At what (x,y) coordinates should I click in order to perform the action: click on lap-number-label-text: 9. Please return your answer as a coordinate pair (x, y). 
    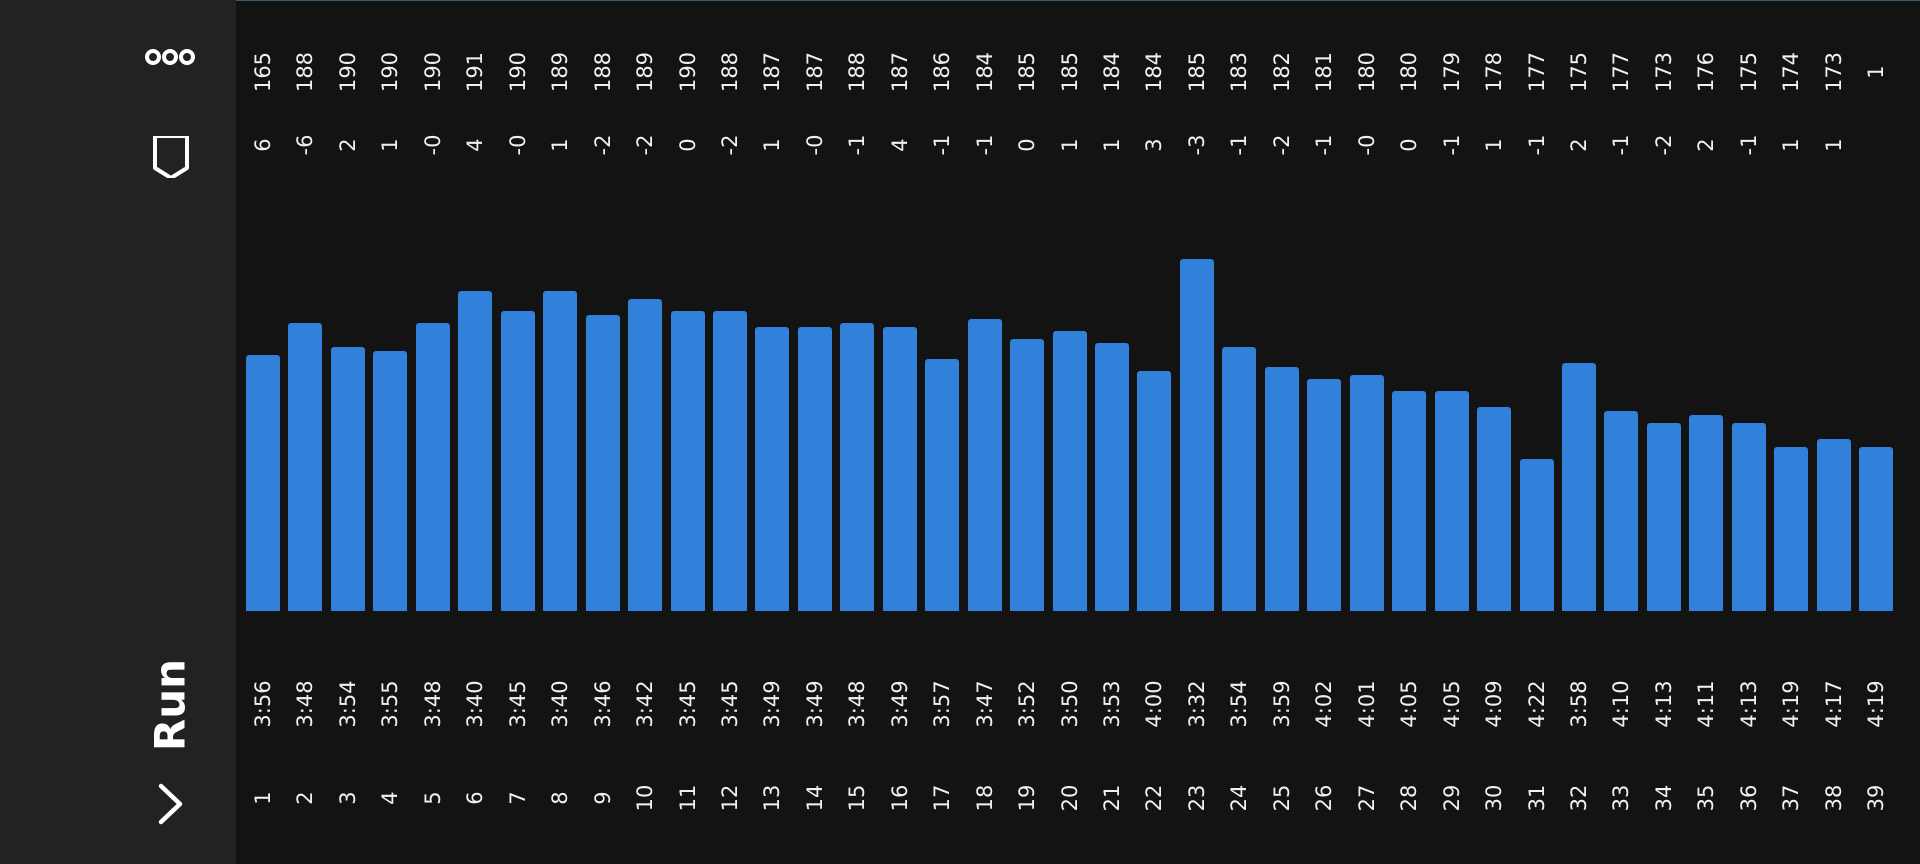
    Looking at the image, I should click on (602, 798).